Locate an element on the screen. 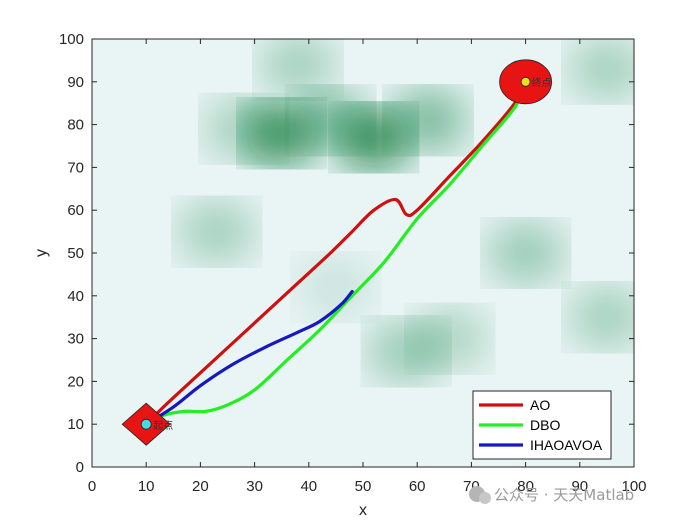 Image resolution: width=700 pixels, height=525 pixels. wechat-icon-bubble is located at coordinates (485, 498).